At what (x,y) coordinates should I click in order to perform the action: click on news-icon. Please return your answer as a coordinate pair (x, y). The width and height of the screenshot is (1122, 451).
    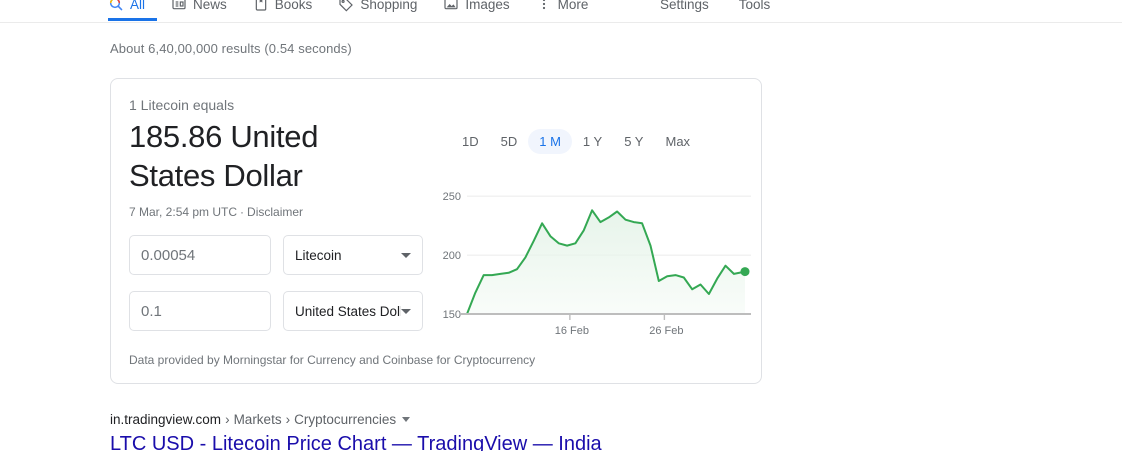
    Looking at the image, I should click on (179, 6).